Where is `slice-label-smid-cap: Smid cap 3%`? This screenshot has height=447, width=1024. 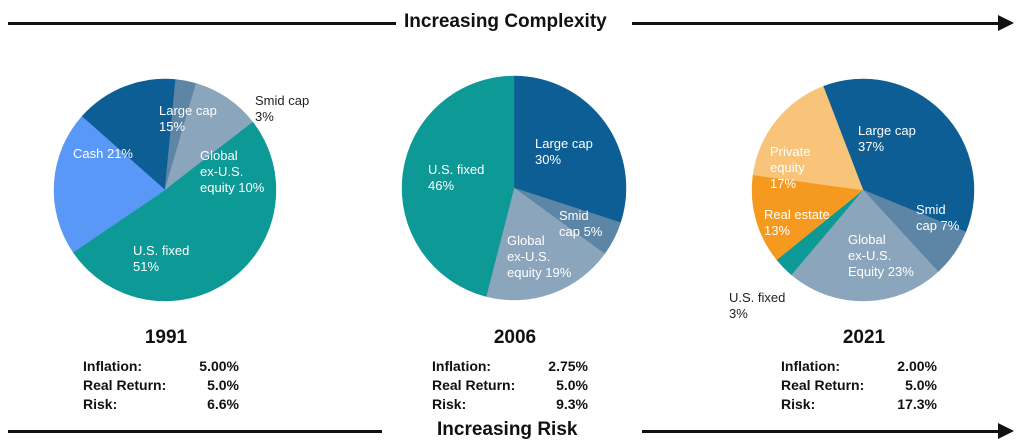 slice-label-smid-cap: Smid cap 3% is located at coordinates (282, 108).